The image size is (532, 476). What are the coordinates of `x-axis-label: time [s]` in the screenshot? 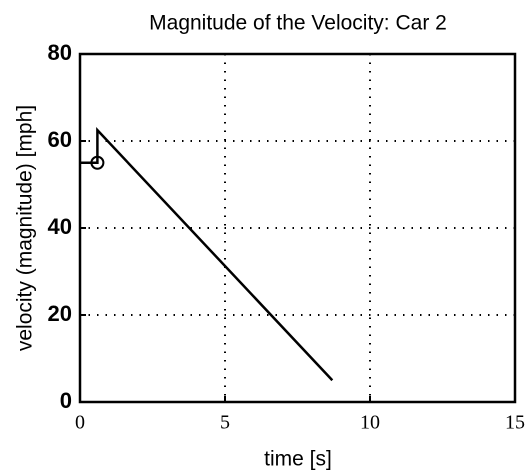 It's located at (298, 459).